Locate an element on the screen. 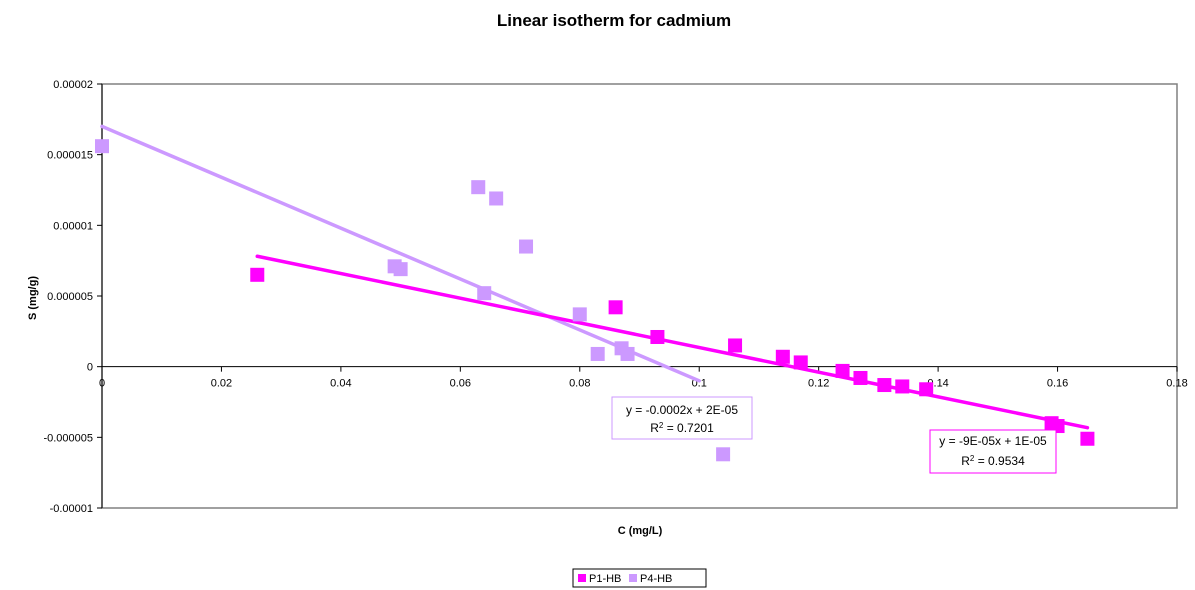  x-tick-label: 0.04 is located at coordinates (340, 384).